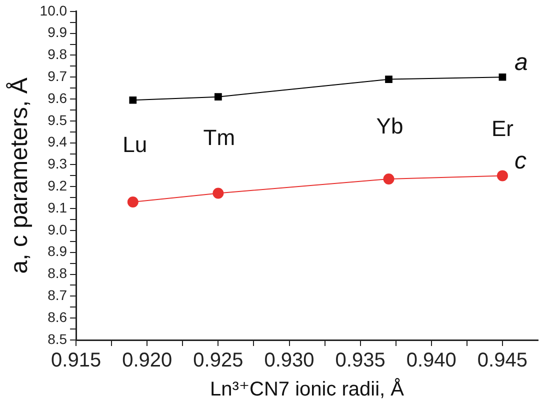  What do you see at coordinates (54, 10) in the screenshot?
I see `y-tick-label: 10.0` at bounding box center [54, 10].